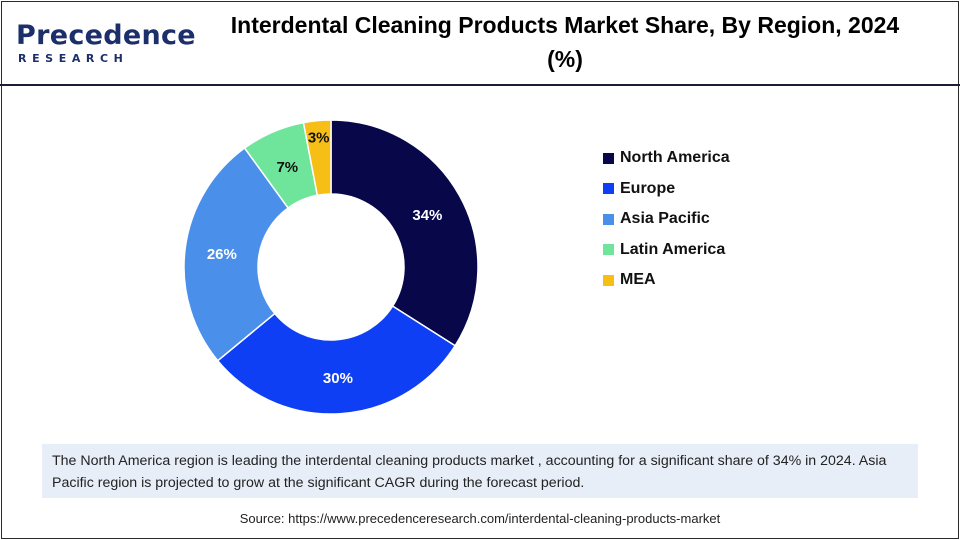  I want to click on legend-label: MEA, so click(638, 280).